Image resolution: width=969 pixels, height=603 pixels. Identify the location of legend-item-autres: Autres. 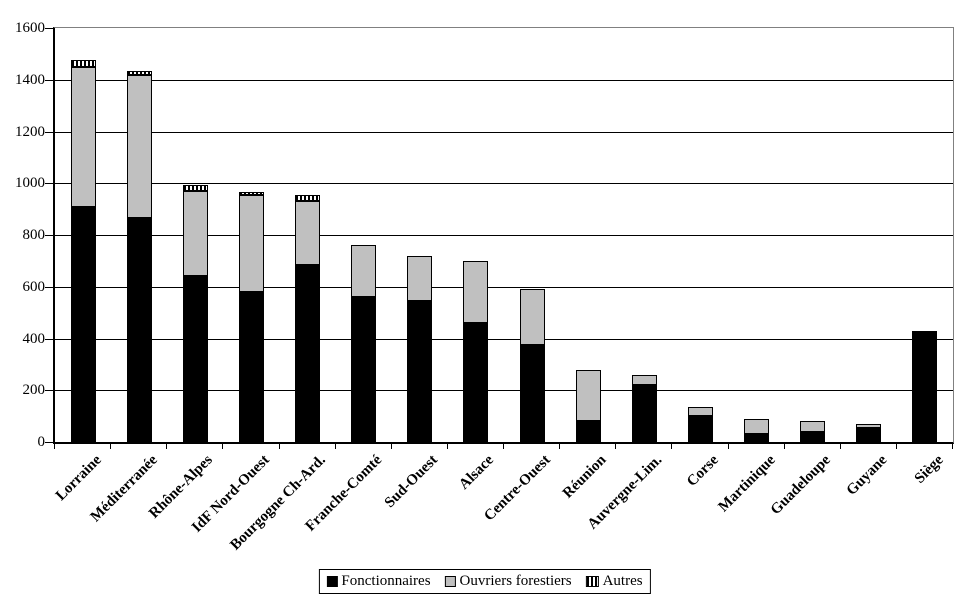
(614, 581).